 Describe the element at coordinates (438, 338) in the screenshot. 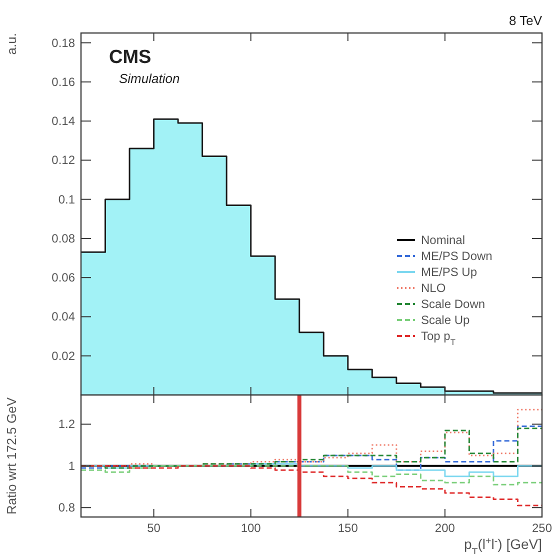

I see `legend-label: Top p$_{T}$` at that location.